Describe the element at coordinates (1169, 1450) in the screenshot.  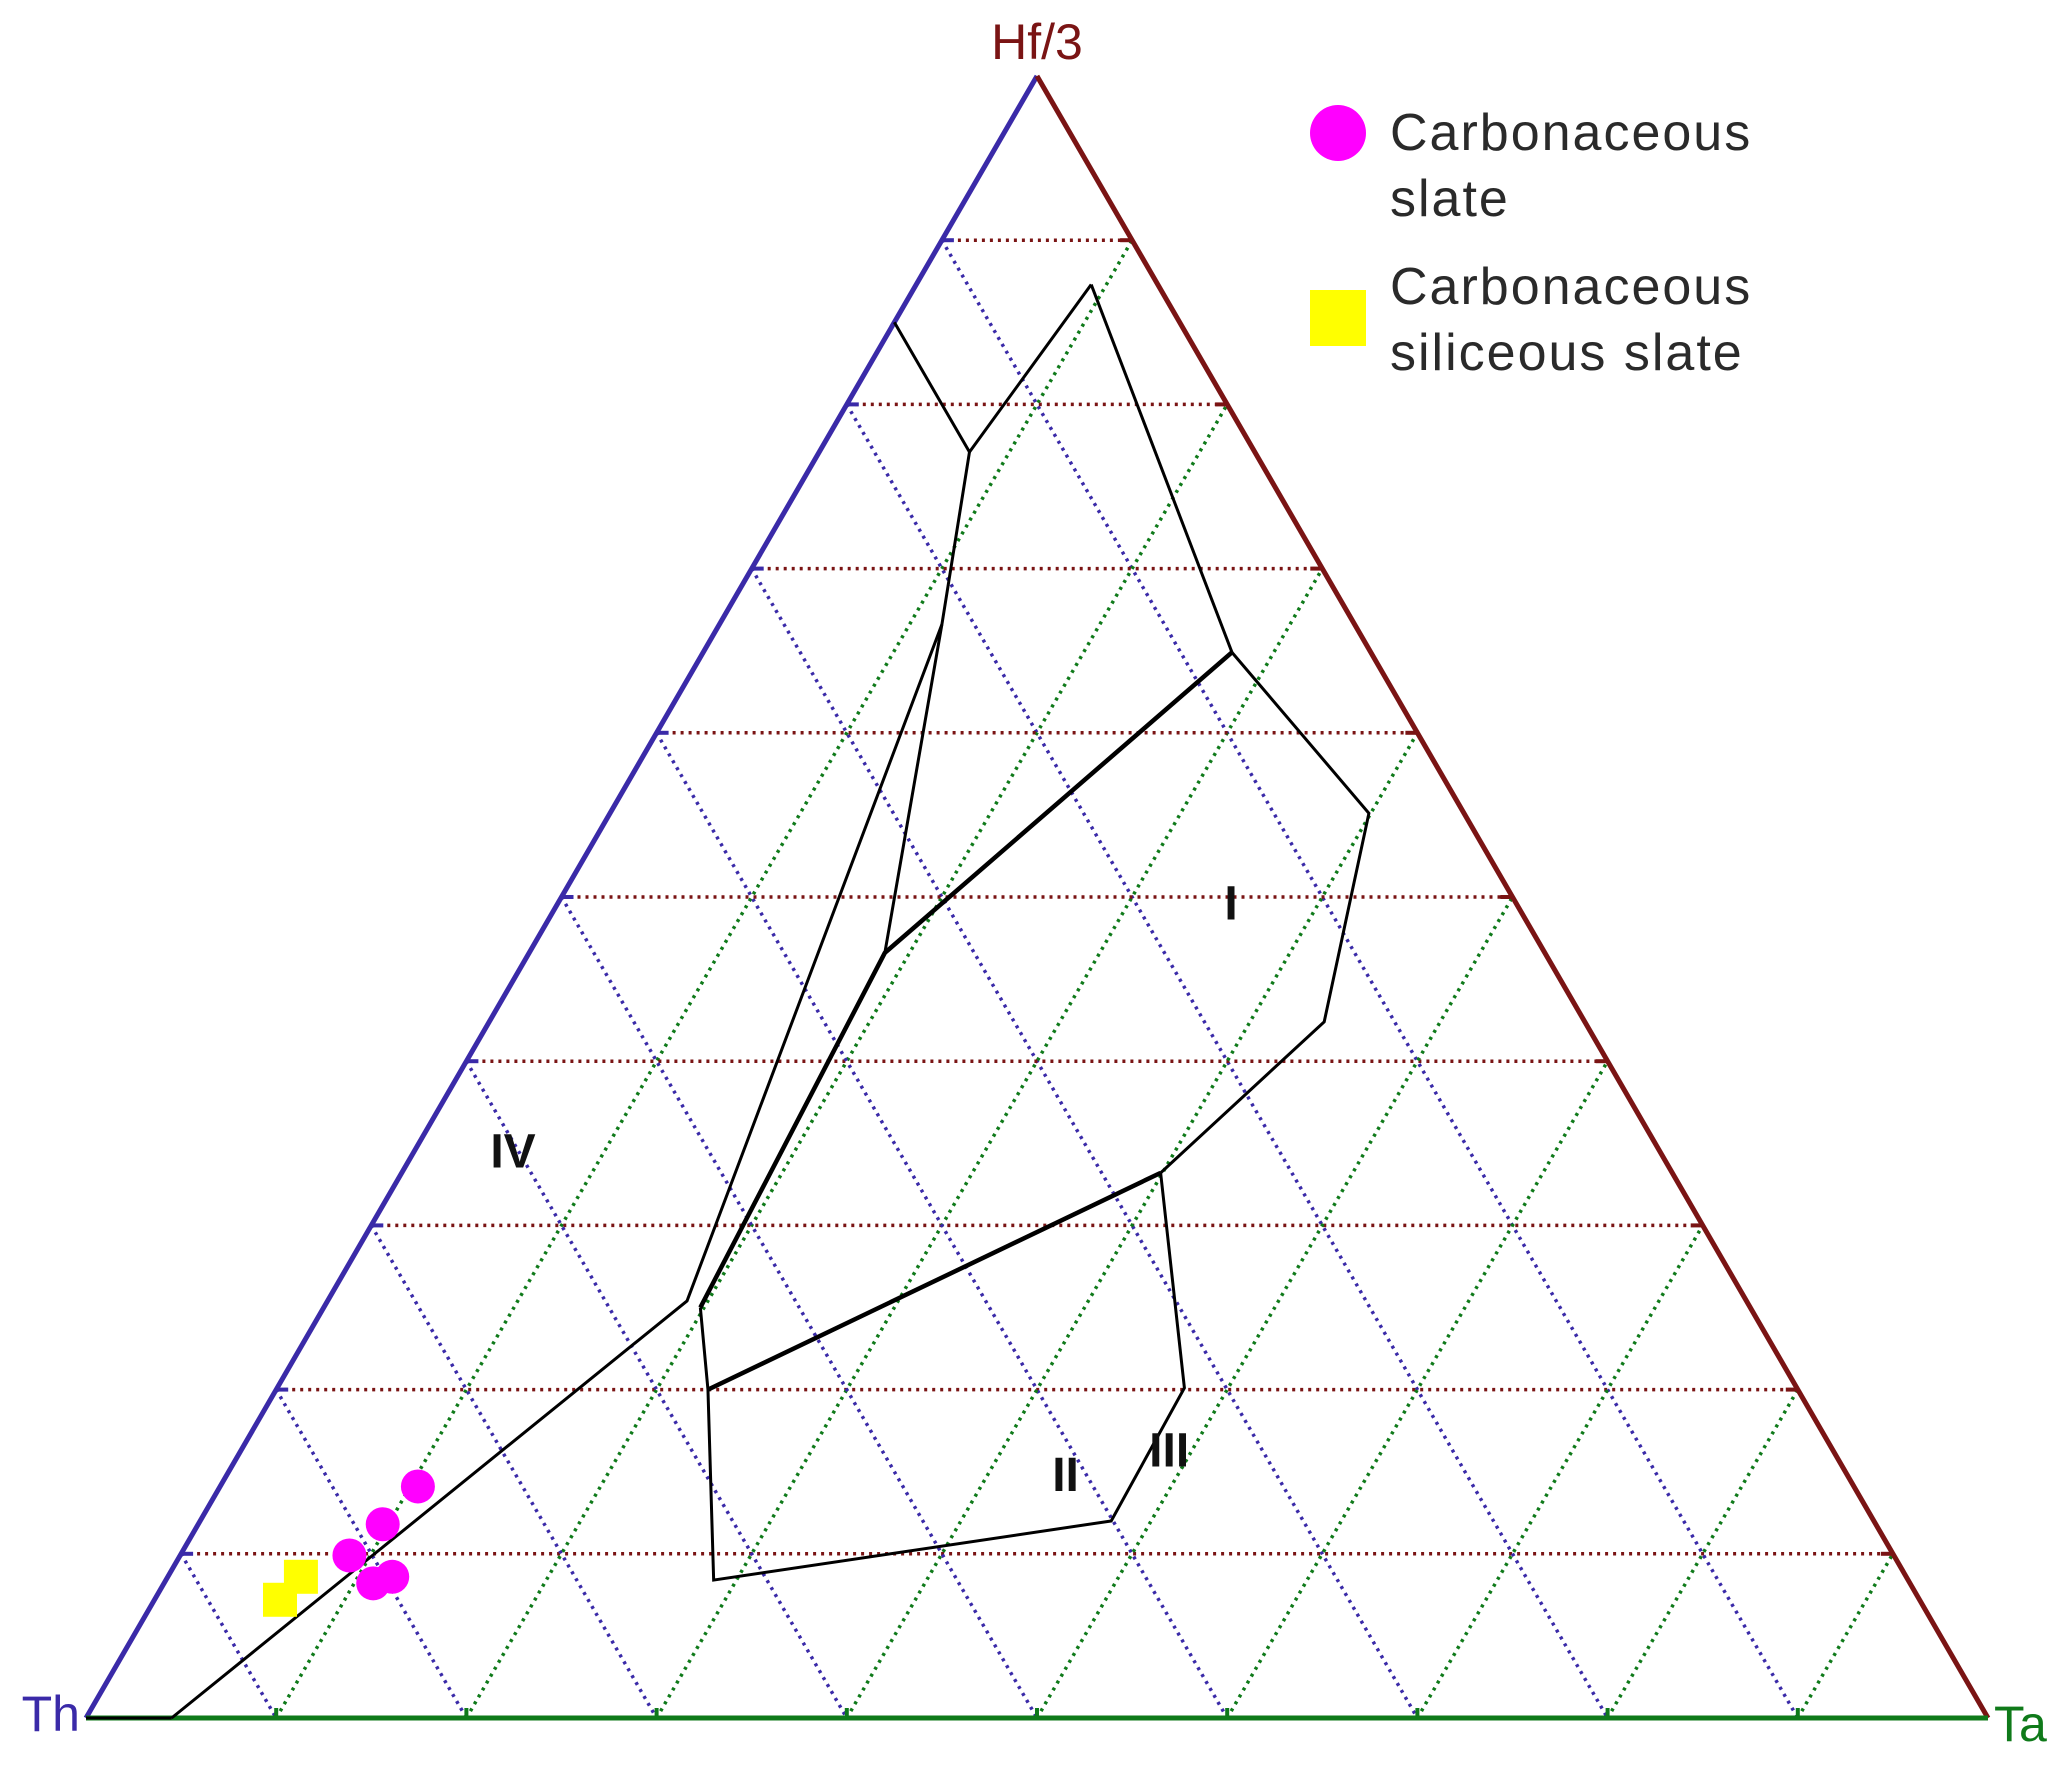
I see `region-label: III` at that location.